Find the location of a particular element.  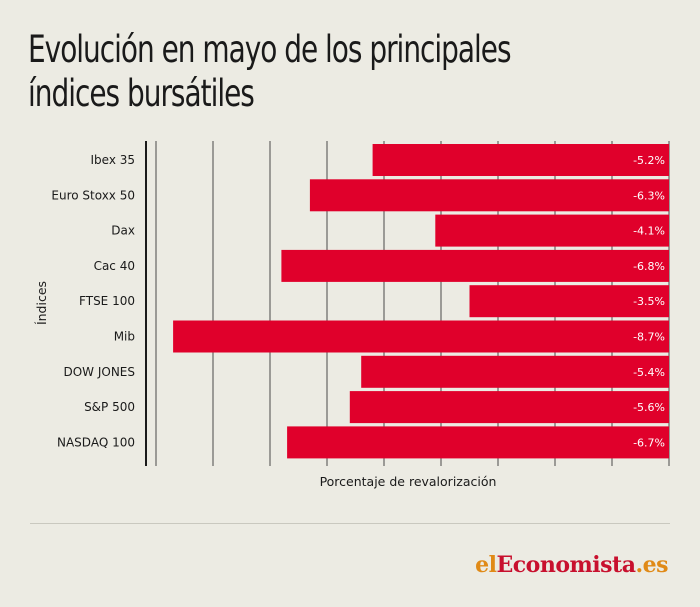

bar-value-label: -5.2% is located at coordinates (649, 160).